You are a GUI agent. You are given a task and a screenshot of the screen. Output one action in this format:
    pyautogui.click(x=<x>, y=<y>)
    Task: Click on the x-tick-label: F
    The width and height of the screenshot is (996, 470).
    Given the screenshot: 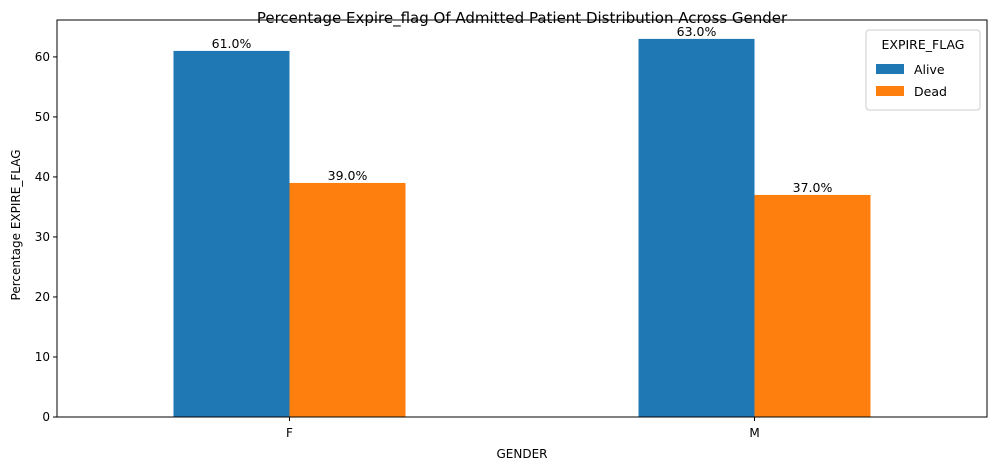 What is the action you would take?
    pyautogui.click(x=289, y=433)
    